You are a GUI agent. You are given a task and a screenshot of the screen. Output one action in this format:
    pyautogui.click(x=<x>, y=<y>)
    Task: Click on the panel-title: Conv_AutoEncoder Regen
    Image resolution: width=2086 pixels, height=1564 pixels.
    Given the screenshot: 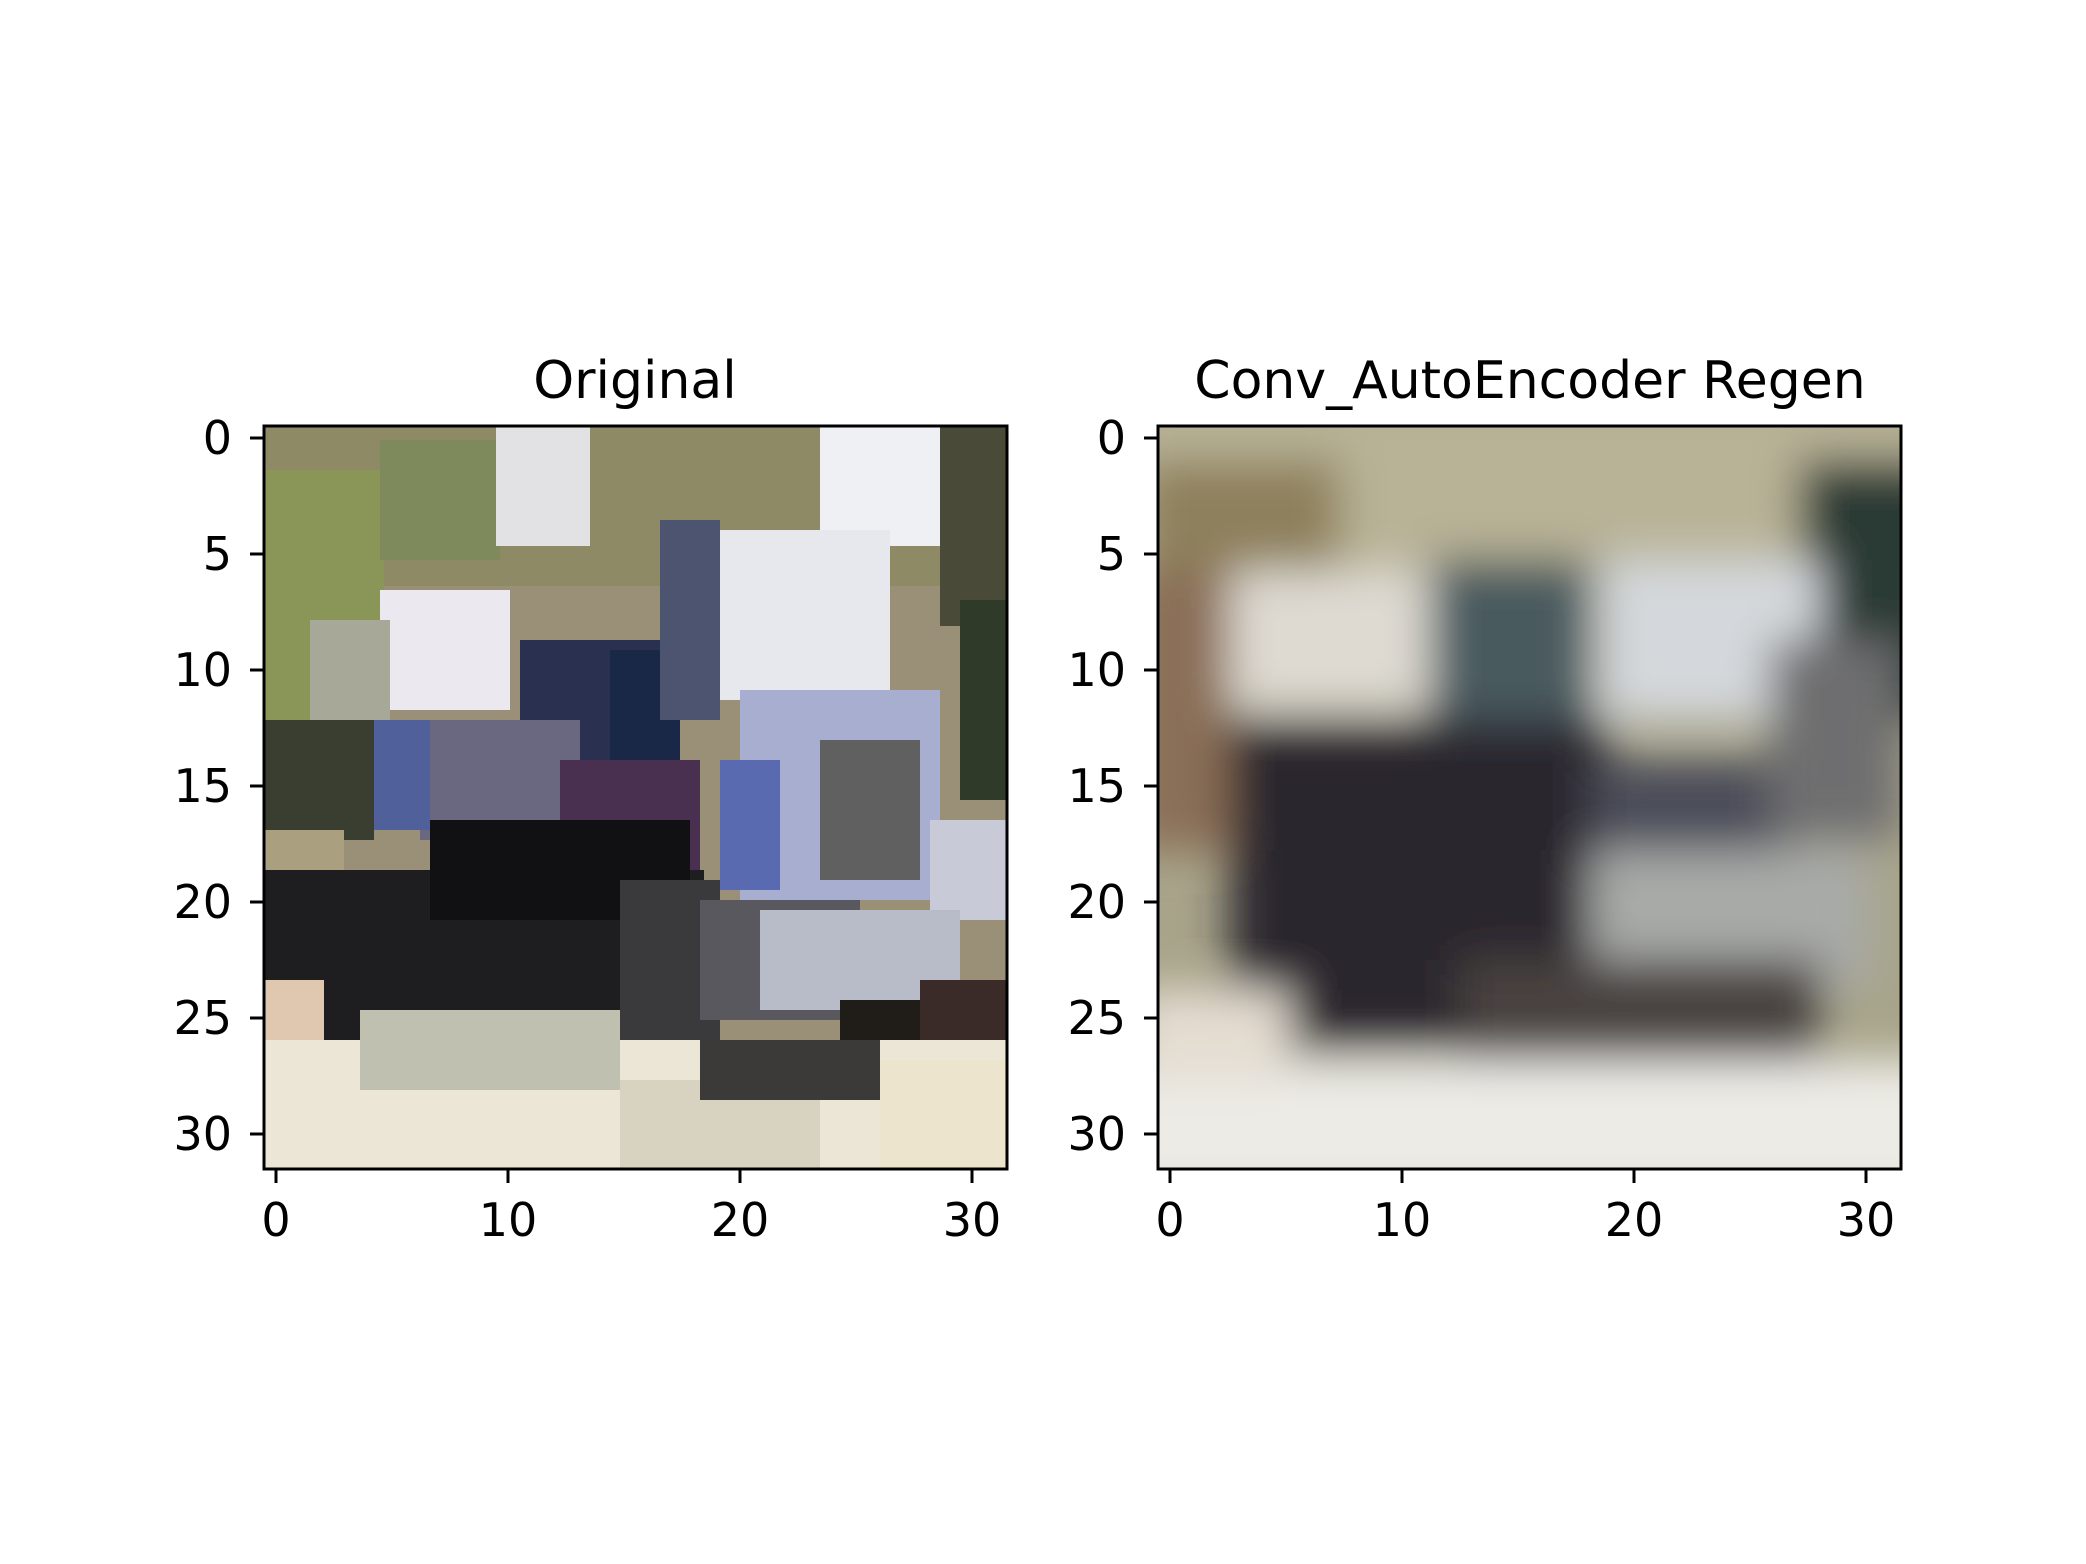 What is the action you would take?
    pyautogui.click(x=1529, y=381)
    